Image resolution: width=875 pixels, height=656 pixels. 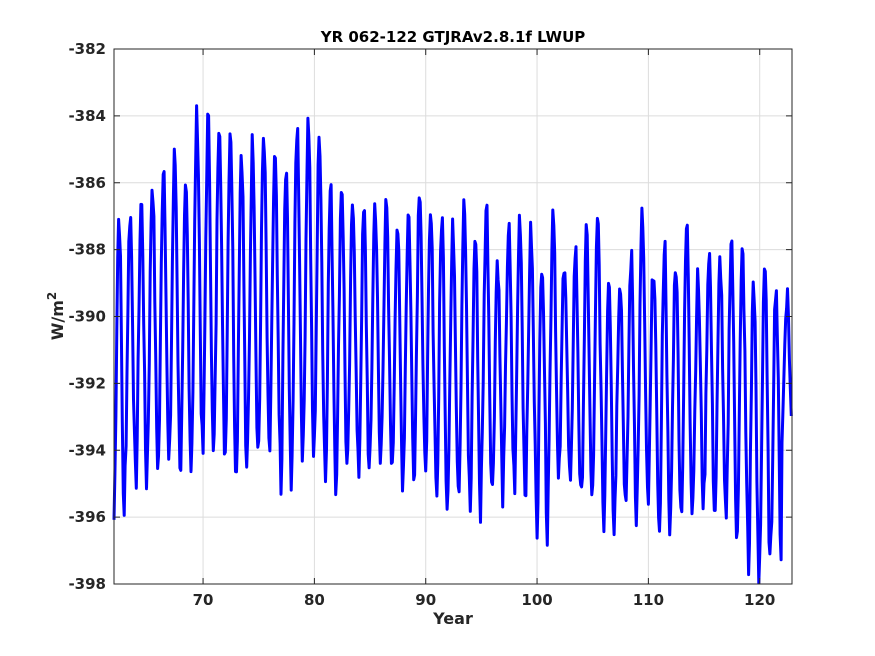 What do you see at coordinates (314, 600) in the screenshot?
I see `x-tick-label: 80` at bounding box center [314, 600].